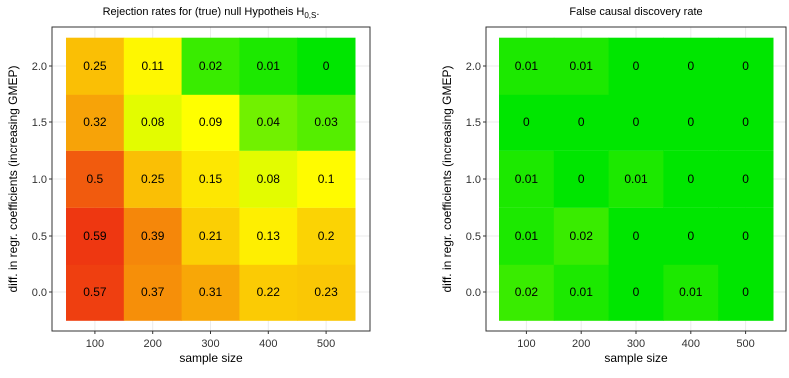 The image size is (789, 378). I want to click on cell-value-label: 0.09, so click(211, 122).